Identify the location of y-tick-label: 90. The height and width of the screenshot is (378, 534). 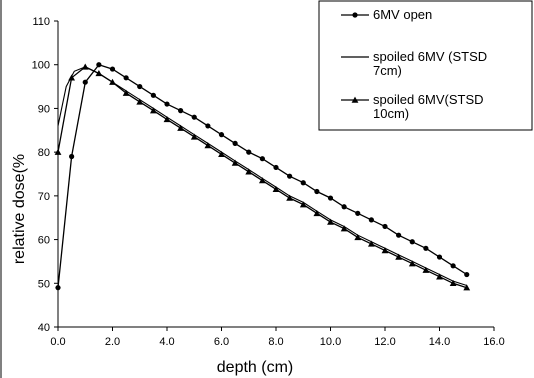
(44, 109).